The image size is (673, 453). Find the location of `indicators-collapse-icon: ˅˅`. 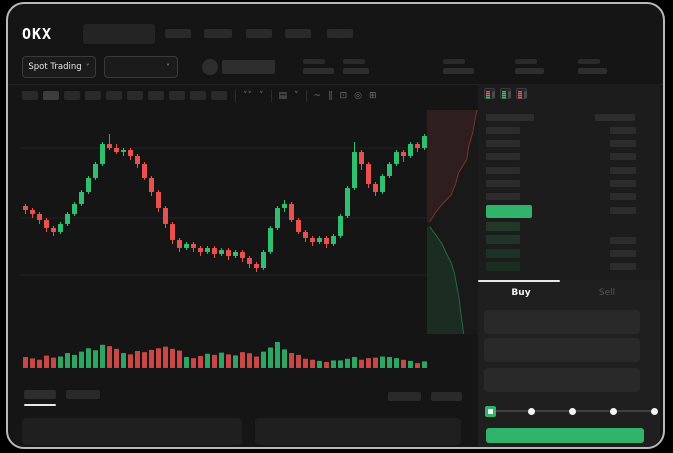

indicators-collapse-icon: ˅˅ is located at coordinates (247, 95).